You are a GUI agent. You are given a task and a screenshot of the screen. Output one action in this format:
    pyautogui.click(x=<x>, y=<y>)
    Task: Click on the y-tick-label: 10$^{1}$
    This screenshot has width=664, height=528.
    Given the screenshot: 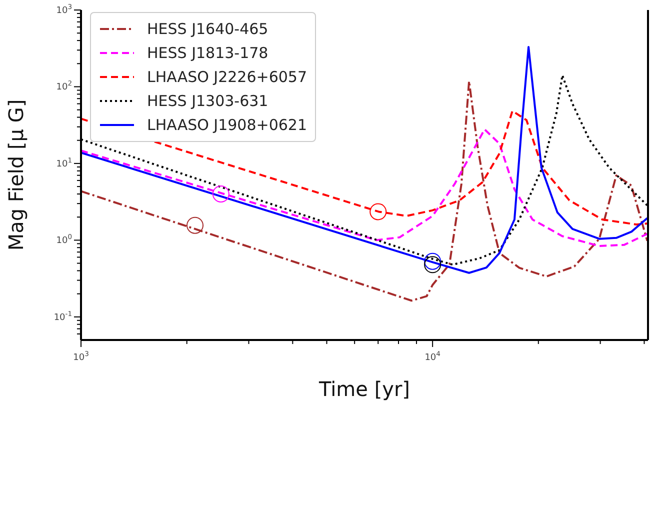 What is the action you would take?
    pyautogui.click(x=64, y=163)
    